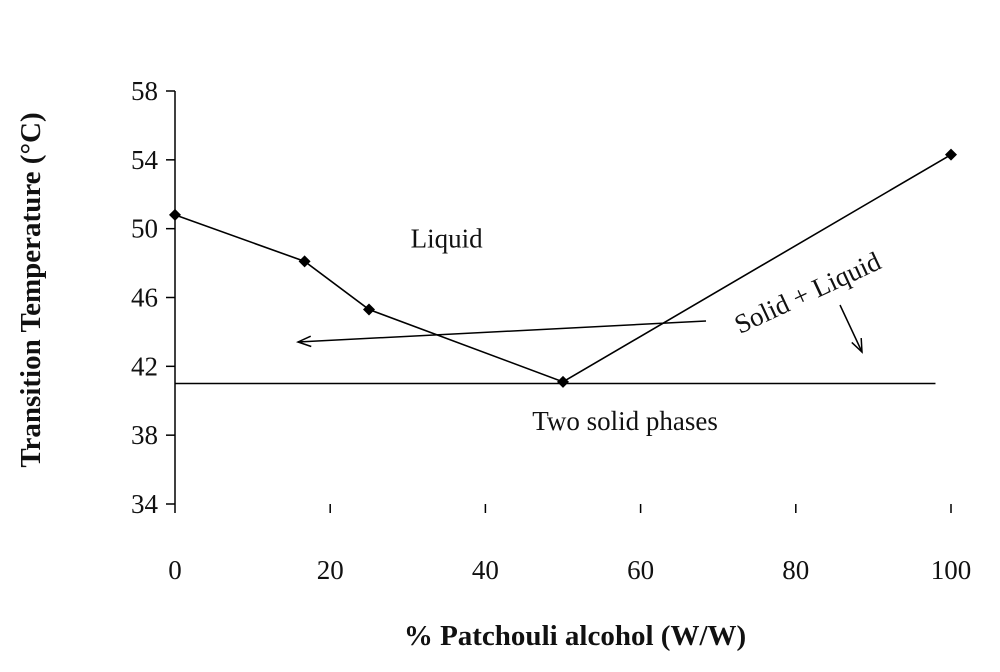  What do you see at coordinates (175, 570) in the screenshot?
I see `x-tick-label: 0` at bounding box center [175, 570].